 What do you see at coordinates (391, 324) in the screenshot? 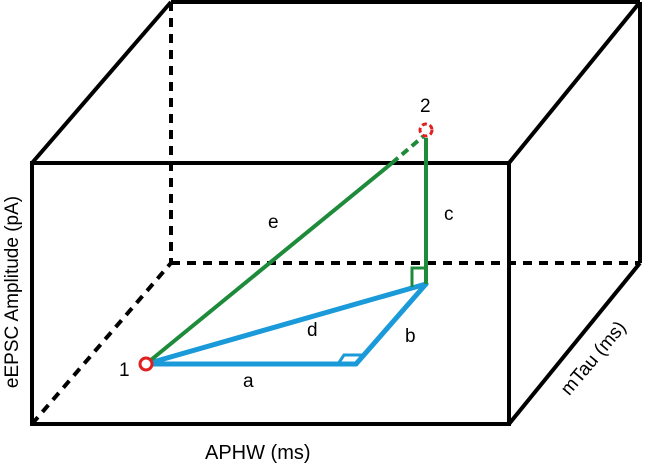
I see `segment-b` at bounding box center [391, 324].